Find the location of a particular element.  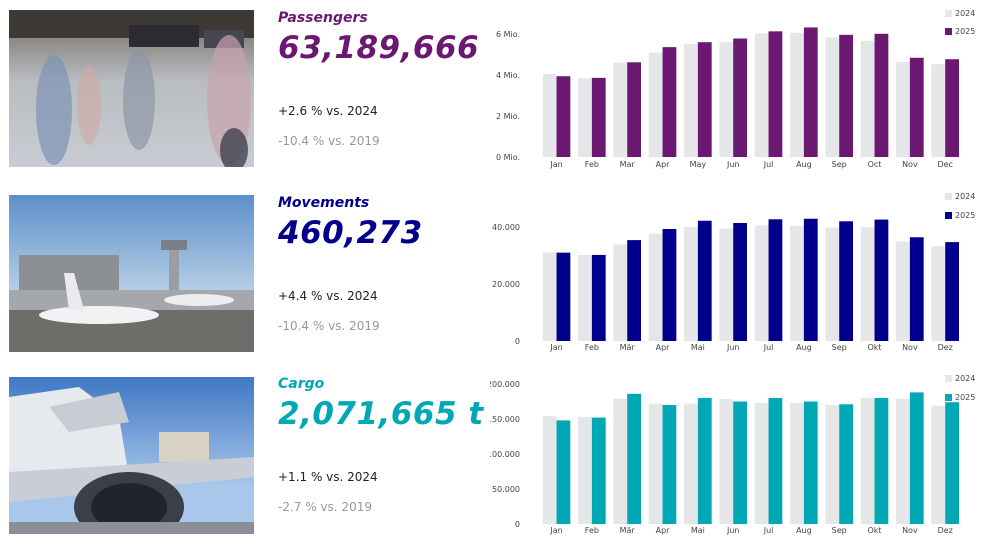

kpi-change-vs-2019: -2.7 % vs. 2019 is located at coordinates (325, 507).